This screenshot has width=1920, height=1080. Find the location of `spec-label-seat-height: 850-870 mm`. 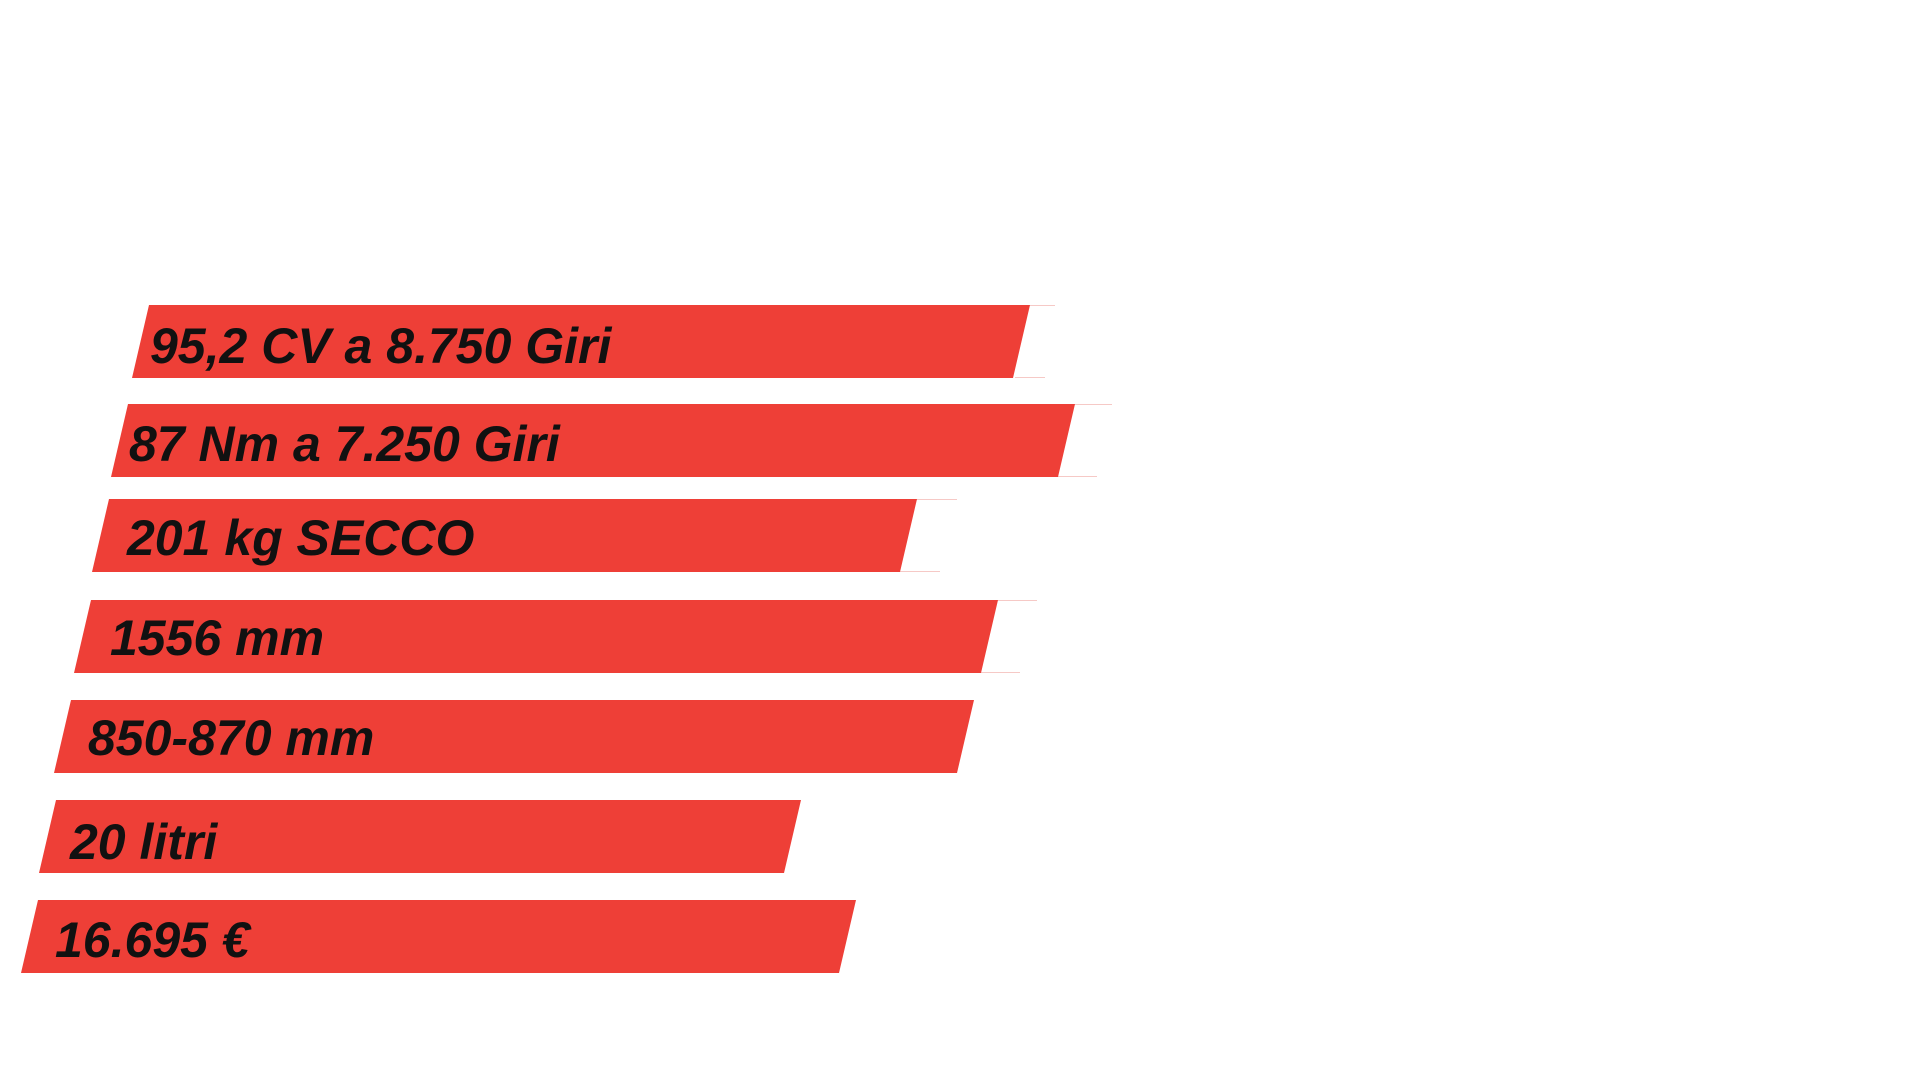

spec-label-seat-height: 850-870 mm is located at coordinates (231, 738).